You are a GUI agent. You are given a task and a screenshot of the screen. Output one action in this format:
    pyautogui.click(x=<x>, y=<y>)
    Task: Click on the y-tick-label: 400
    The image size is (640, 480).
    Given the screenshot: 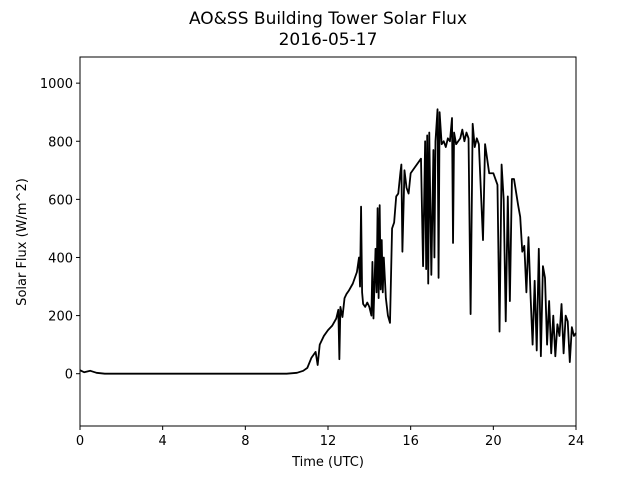 What is the action you would take?
    pyautogui.click(x=60, y=258)
    